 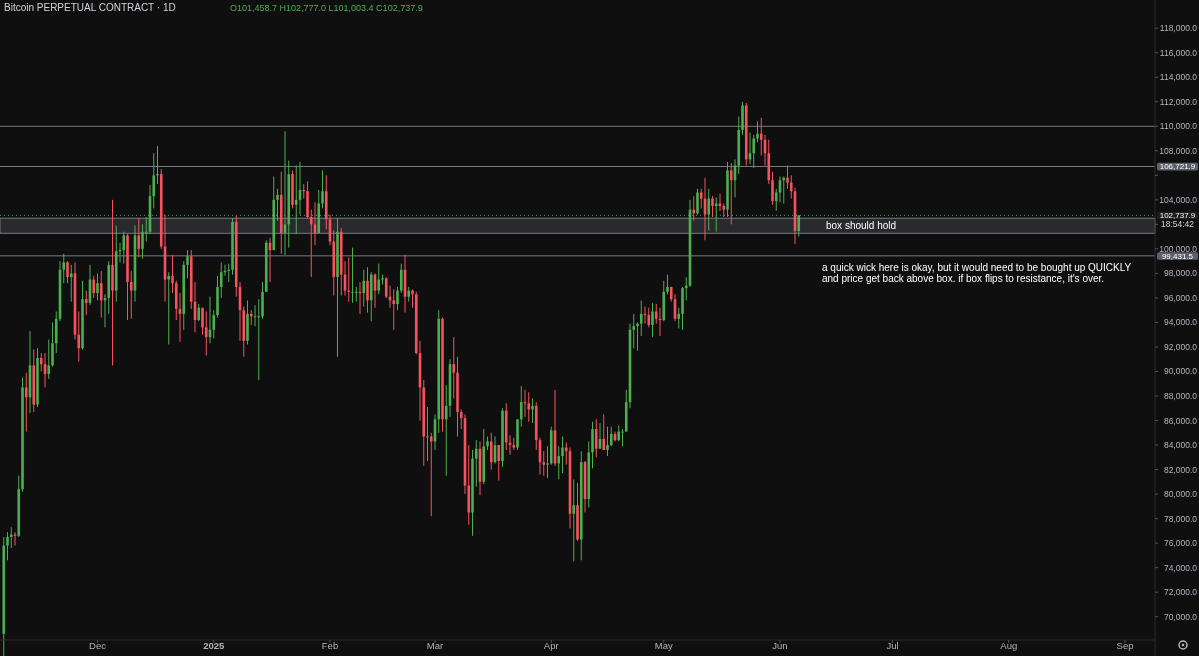 What do you see at coordinates (1180, 494) in the screenshot?
I see `y-tick-label: 80,000.0` at bounding box center [1180, 494].